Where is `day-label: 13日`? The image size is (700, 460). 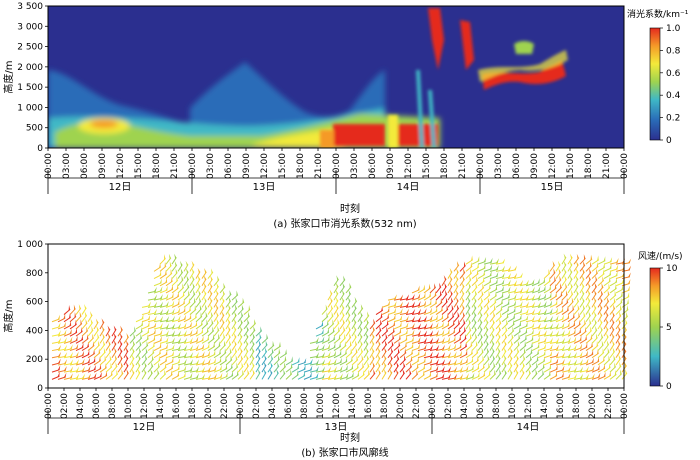 day-label: 13日 is located at coordinates (336, 427).